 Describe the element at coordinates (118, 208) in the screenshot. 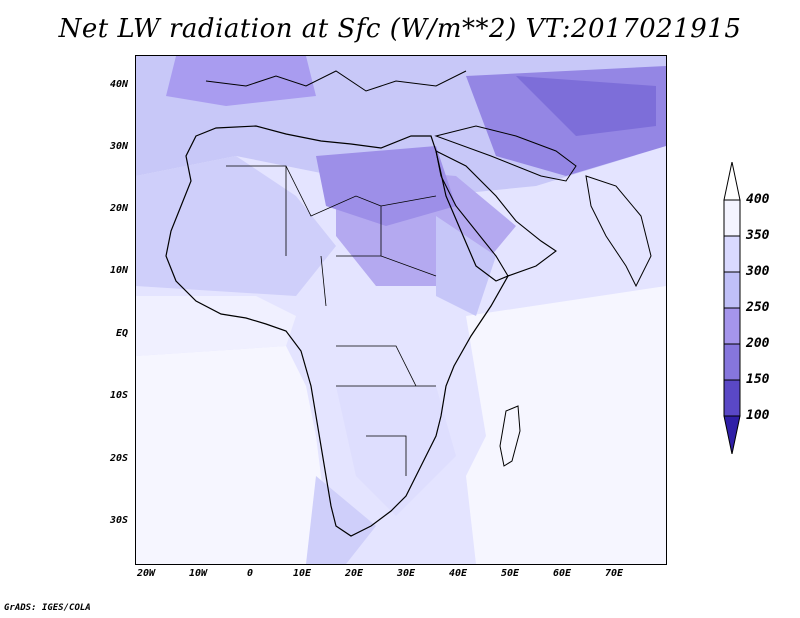

I see `lat-label-20n: 20N` at that location.